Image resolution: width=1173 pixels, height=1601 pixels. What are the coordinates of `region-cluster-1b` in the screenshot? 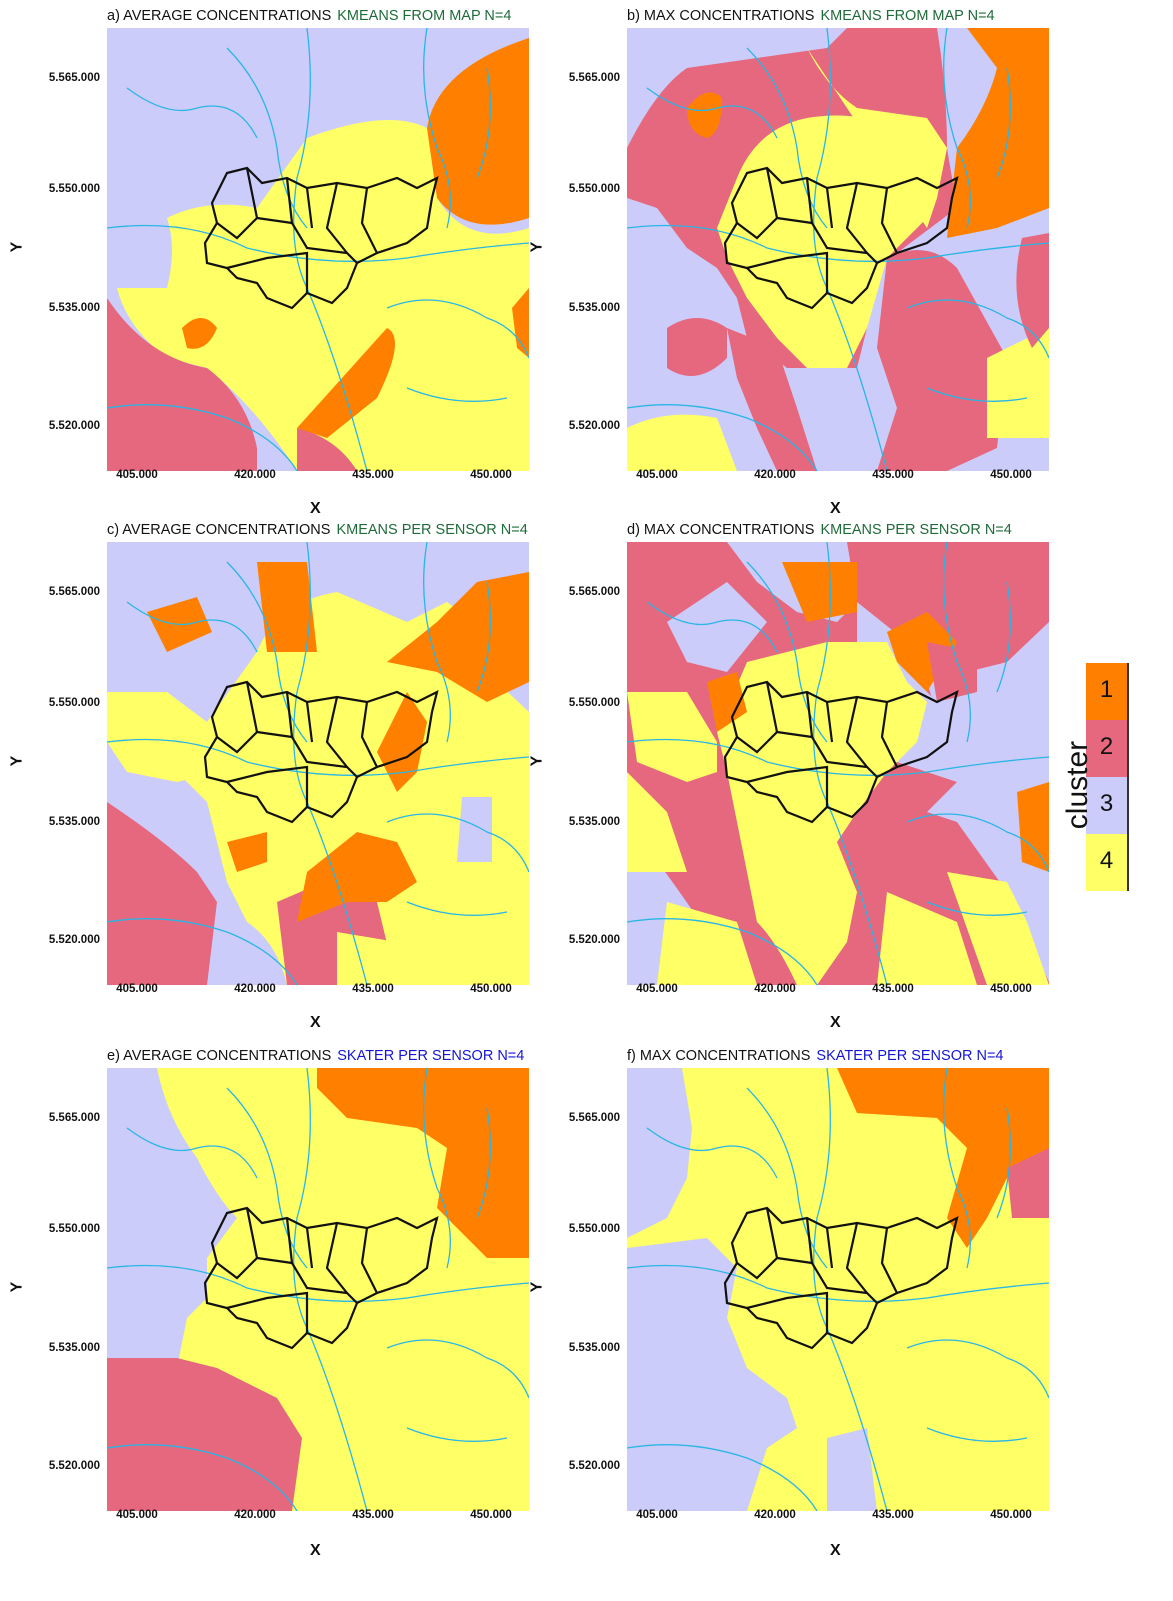 It's located at (346, 383).